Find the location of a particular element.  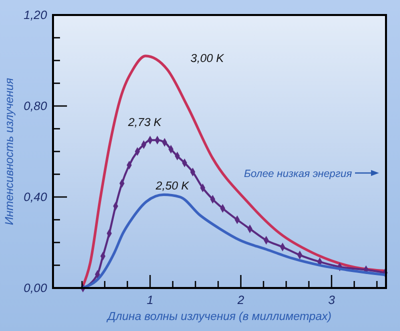

y-axis-title: Интенсивность излучения is located at coordinates (10, 152).